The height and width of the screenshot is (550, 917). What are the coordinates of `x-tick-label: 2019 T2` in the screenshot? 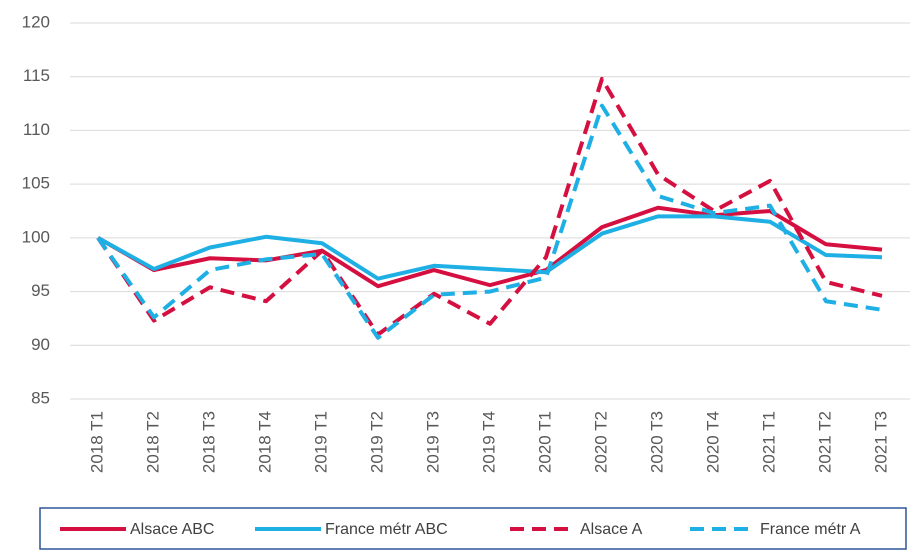 It's located at (376, 442).